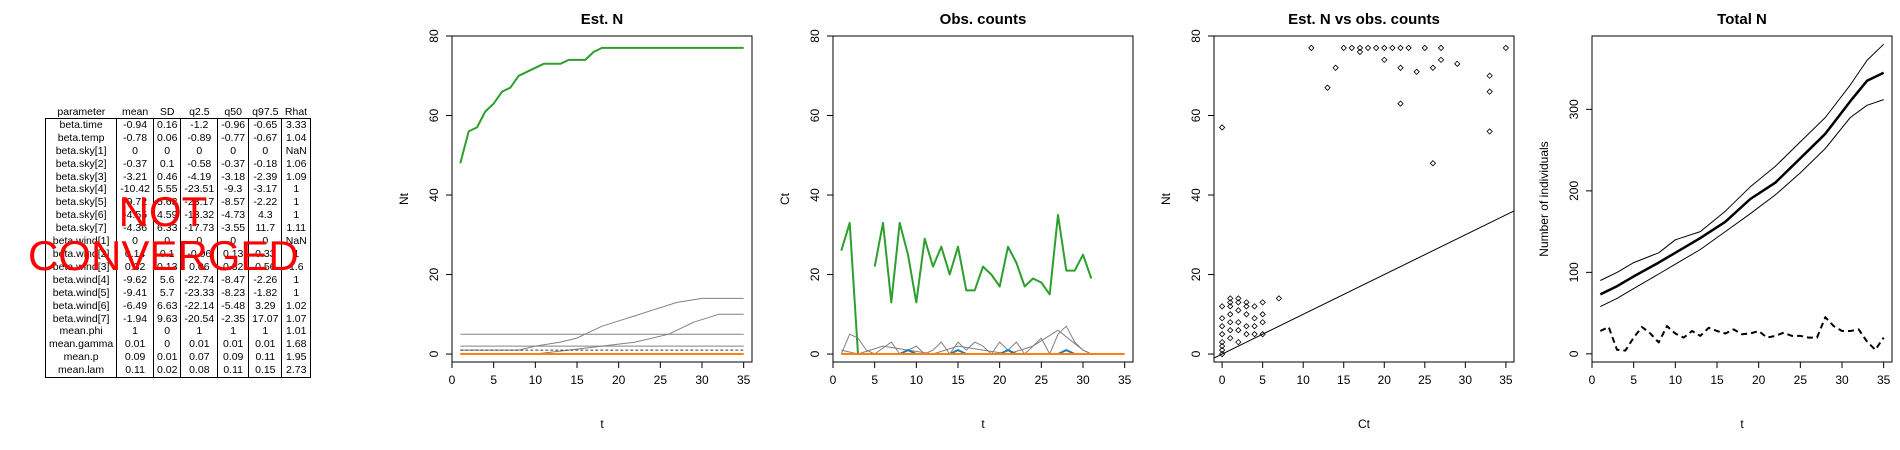 The height and width of the screenshot is (450, 1900). Describe the element at coordinates (296, 345) in the screenshot. I see `table-cell: 1.68` at that location.